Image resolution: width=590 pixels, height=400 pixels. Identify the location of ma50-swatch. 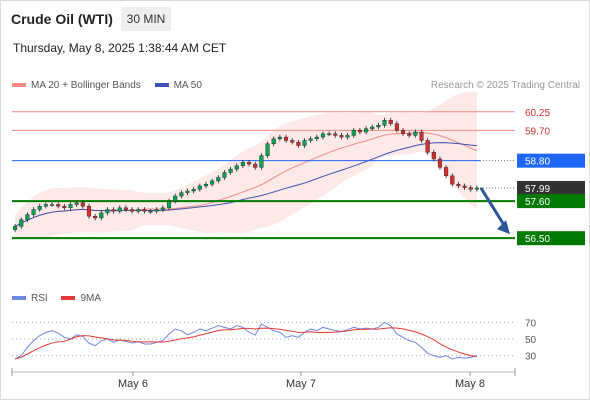
(161, 85).